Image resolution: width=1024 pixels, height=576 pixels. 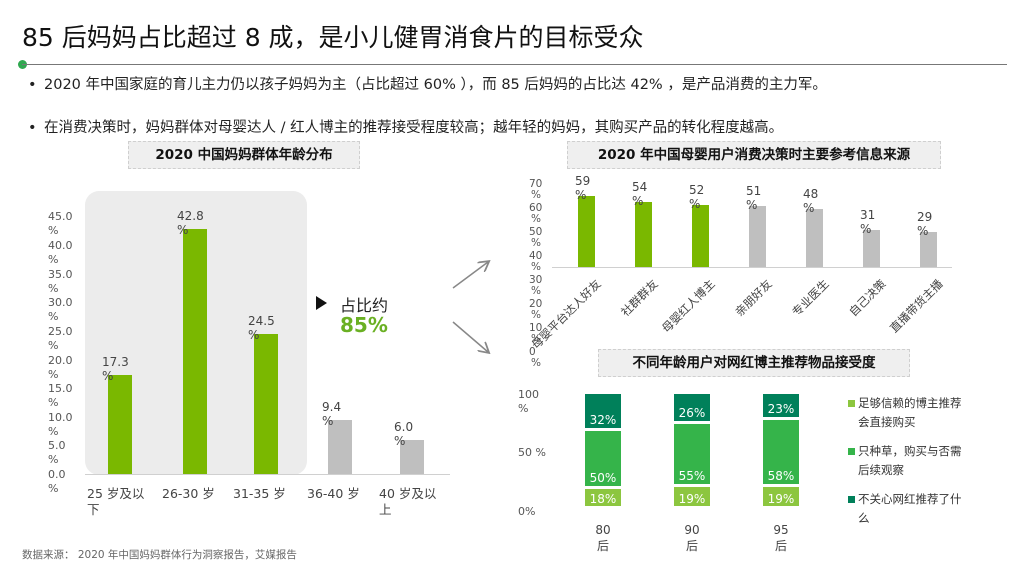 What do you see at coordinates (692, 538) in the screenshot?
I see `x-category-label: 90 后` at bounding box center [692, 538].